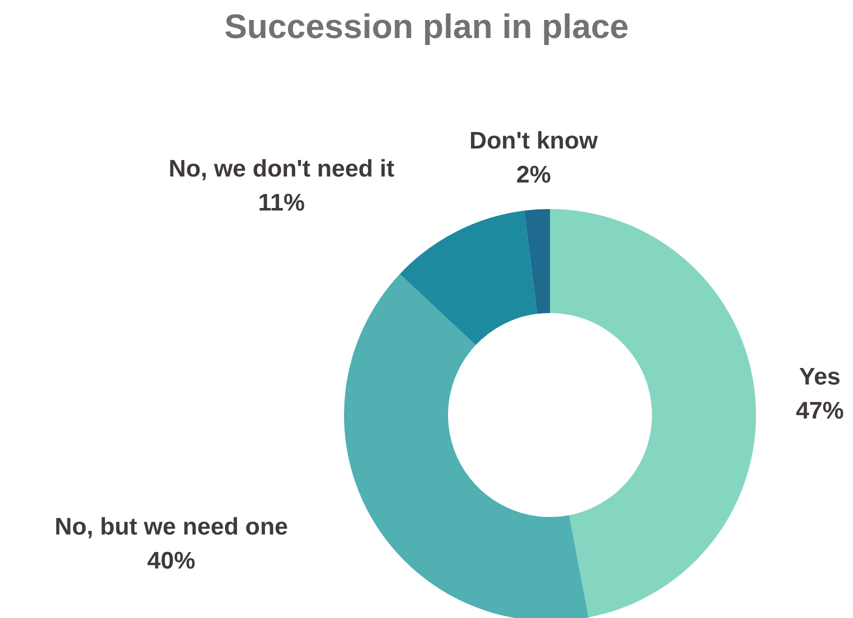 Image resolution: width=853 pixels, height=618 pixels. Describe the element at coordinates (533, 175) in the screenshot. I see `data-label: 2%` at that location.